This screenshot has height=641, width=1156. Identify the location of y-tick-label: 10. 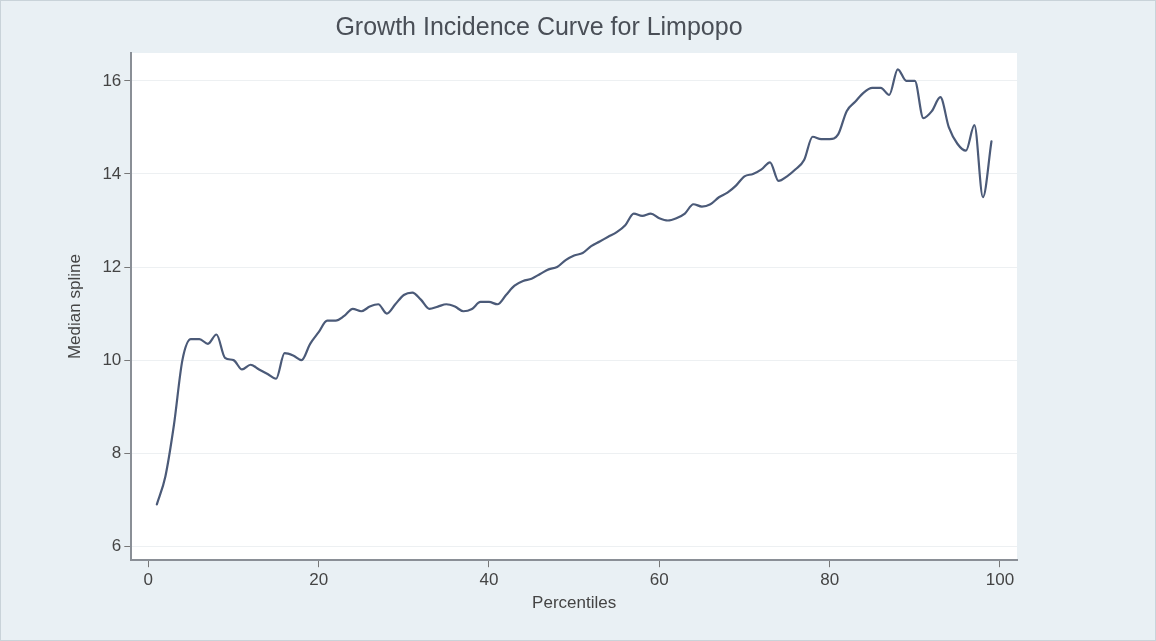
(112, 359).